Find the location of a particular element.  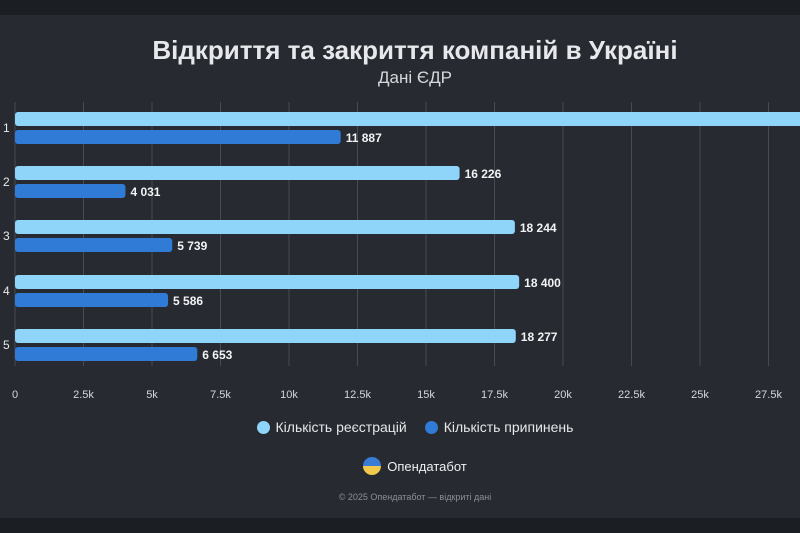

chart-title: Відкриття та закриття компаній в Україні is located at coordinates (415, 50).